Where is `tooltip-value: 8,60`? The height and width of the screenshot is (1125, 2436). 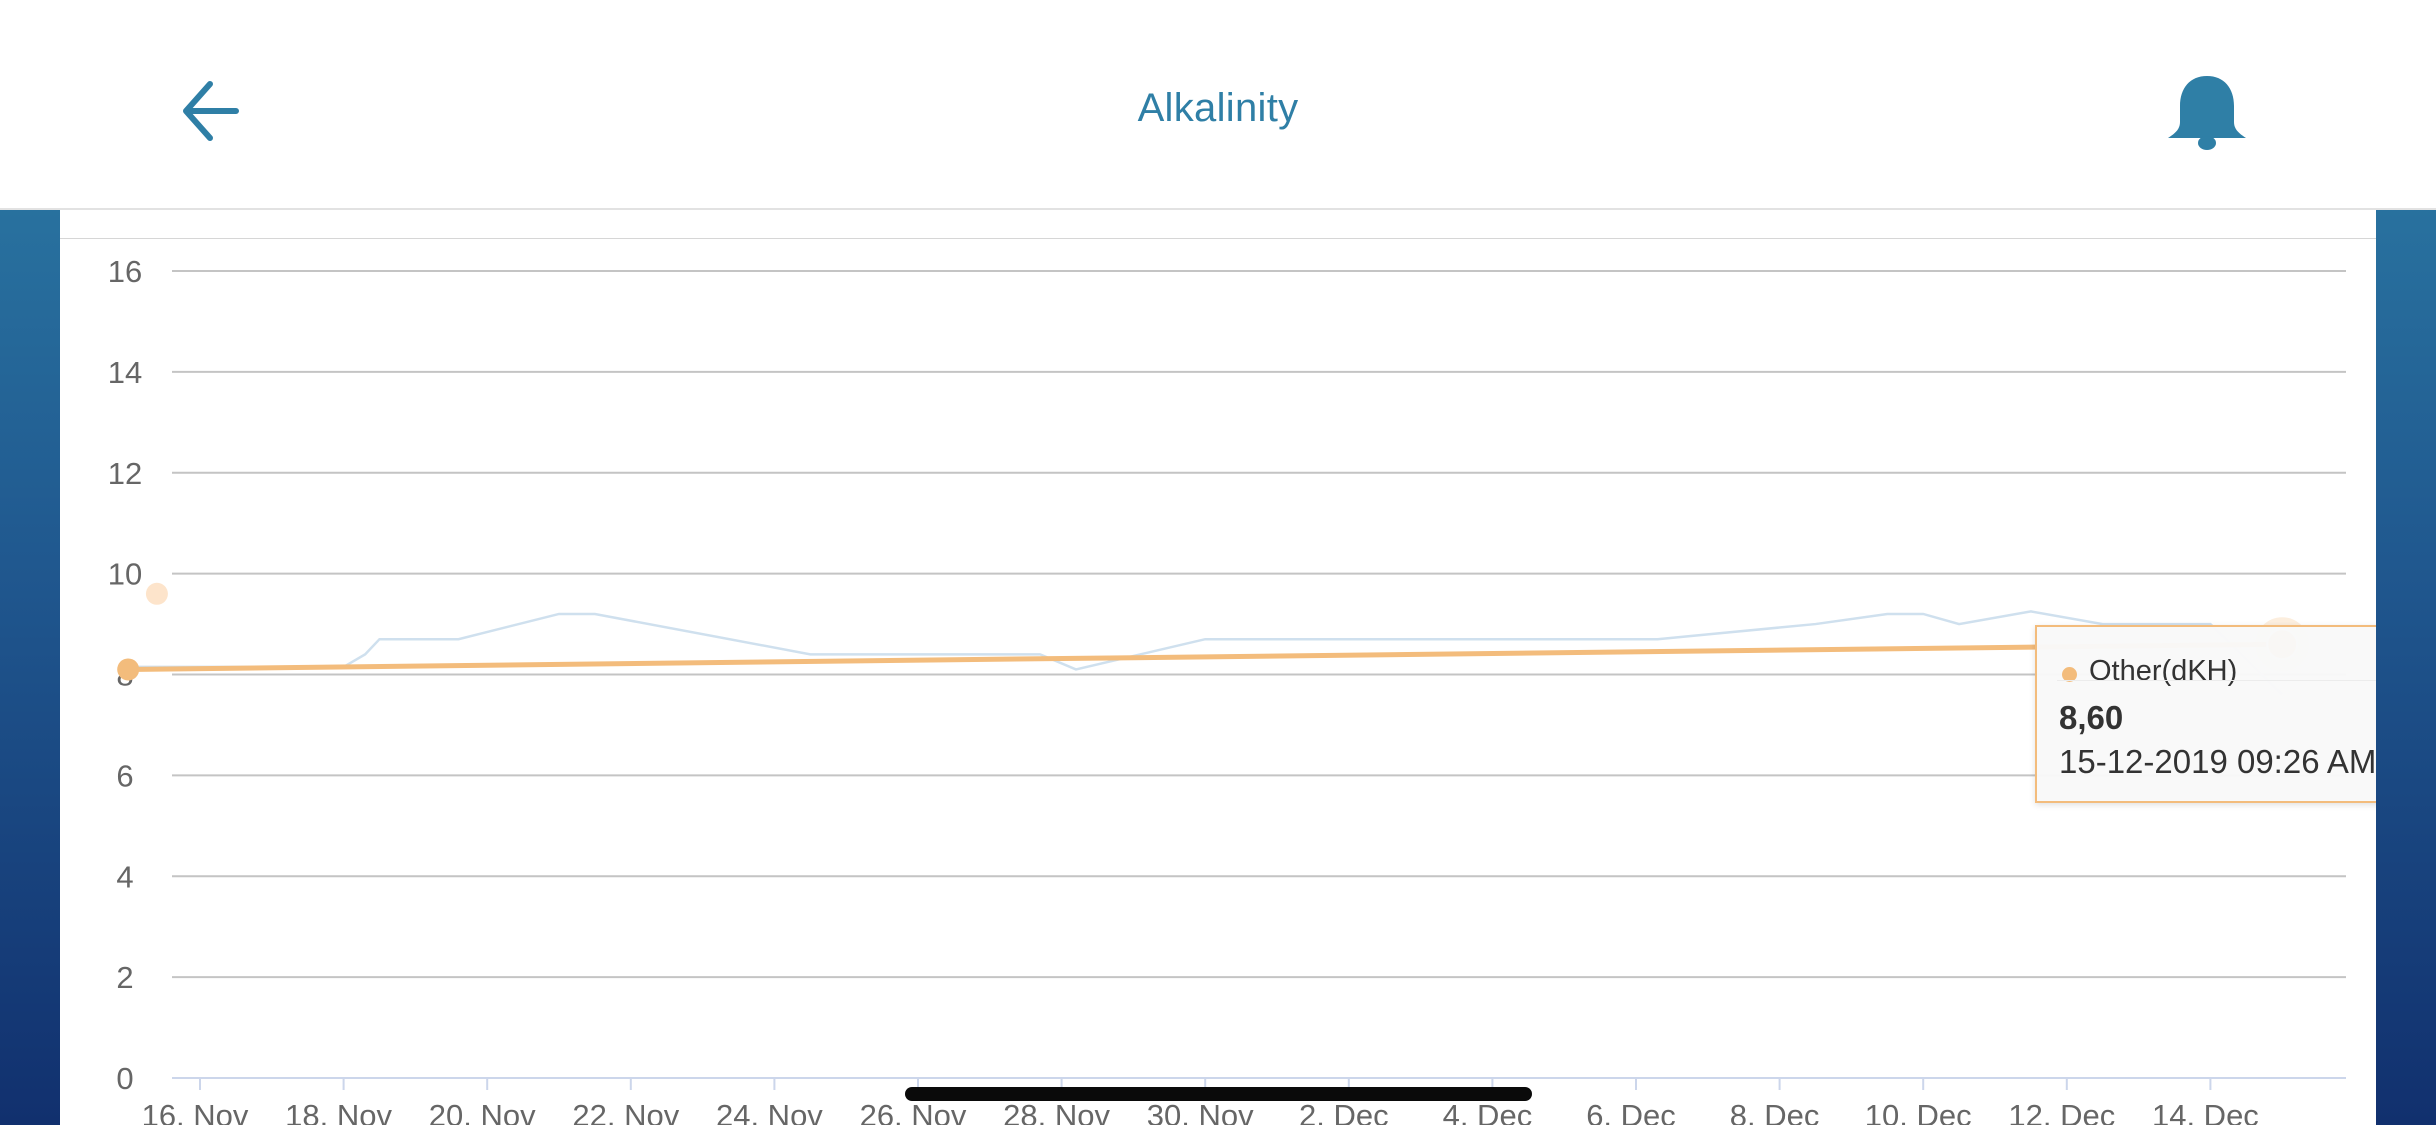 tooltip-value: 8,60 is located at coordinates (2091, 717).